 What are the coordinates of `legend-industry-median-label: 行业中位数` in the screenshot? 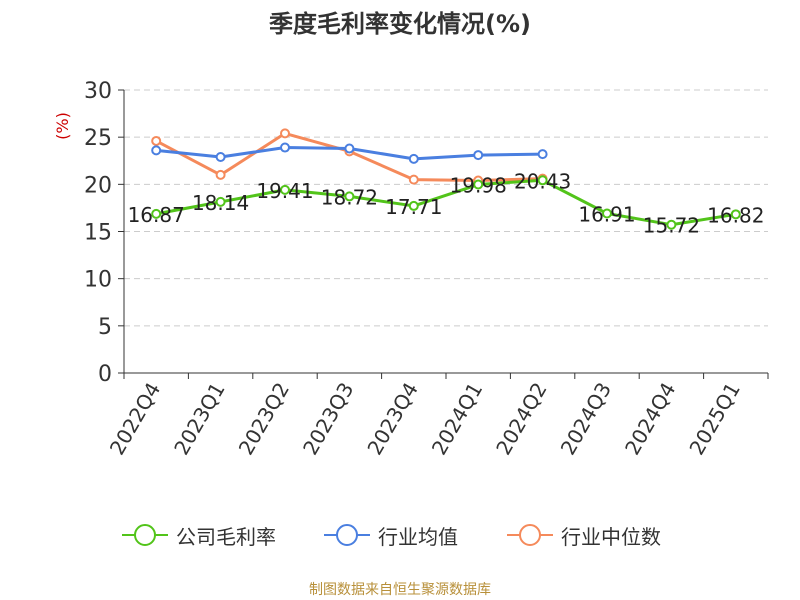 It's located at (611, 536).